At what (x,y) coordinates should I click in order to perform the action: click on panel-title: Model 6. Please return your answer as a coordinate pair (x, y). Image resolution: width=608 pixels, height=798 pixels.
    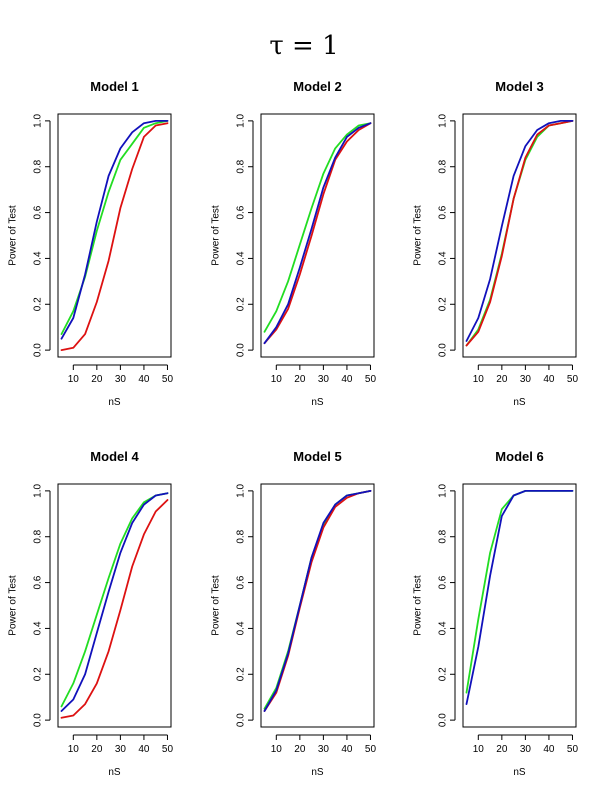
    Looking at the image, I should click on (519, 456).